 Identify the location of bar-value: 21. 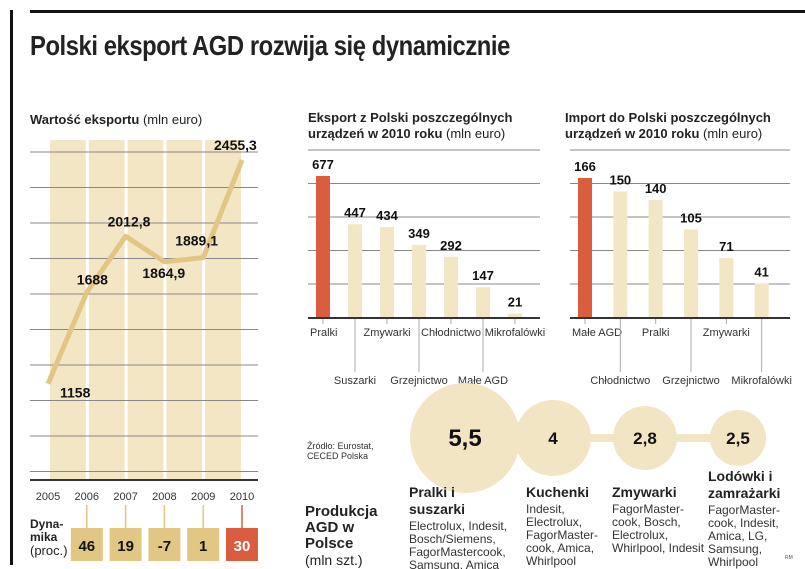
(515, 302).